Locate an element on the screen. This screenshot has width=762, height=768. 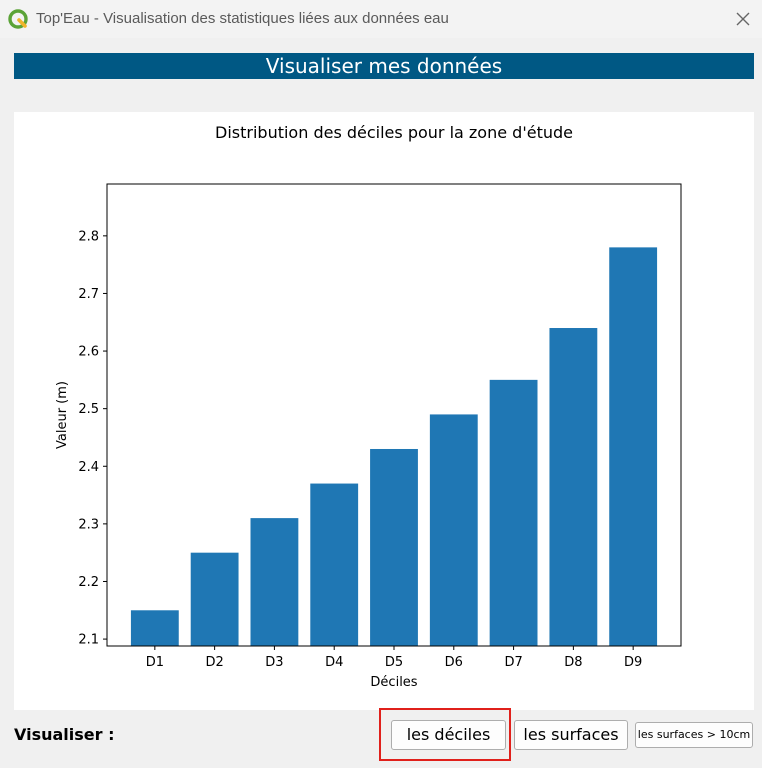
x-tick-label: D8 is located at coordinates (573, 662).